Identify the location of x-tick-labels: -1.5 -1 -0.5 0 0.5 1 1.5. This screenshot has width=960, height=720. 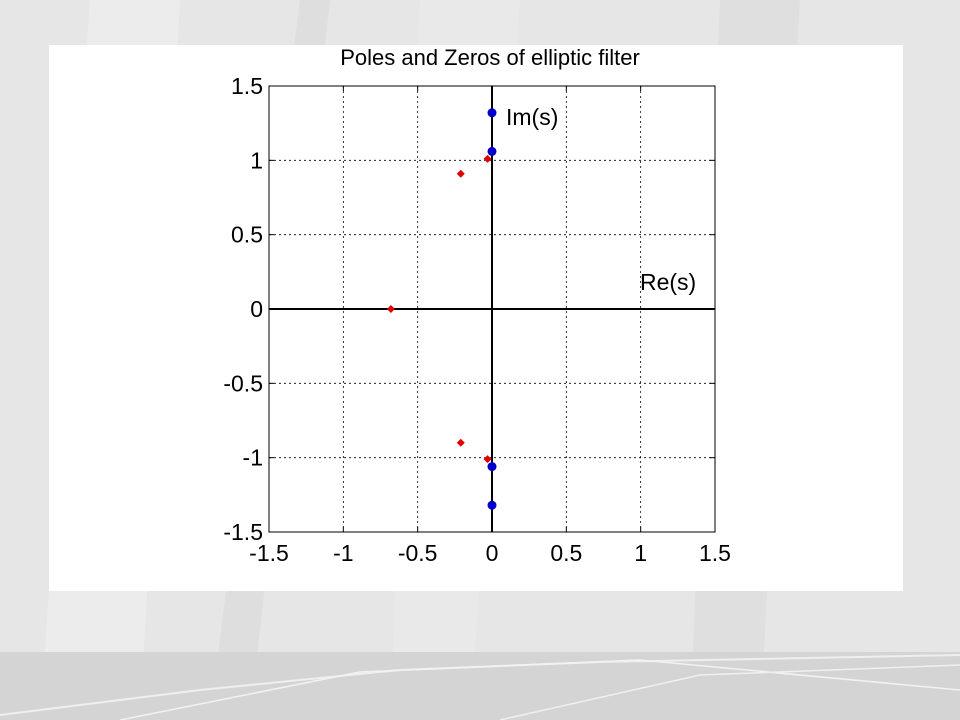
(490, 553).